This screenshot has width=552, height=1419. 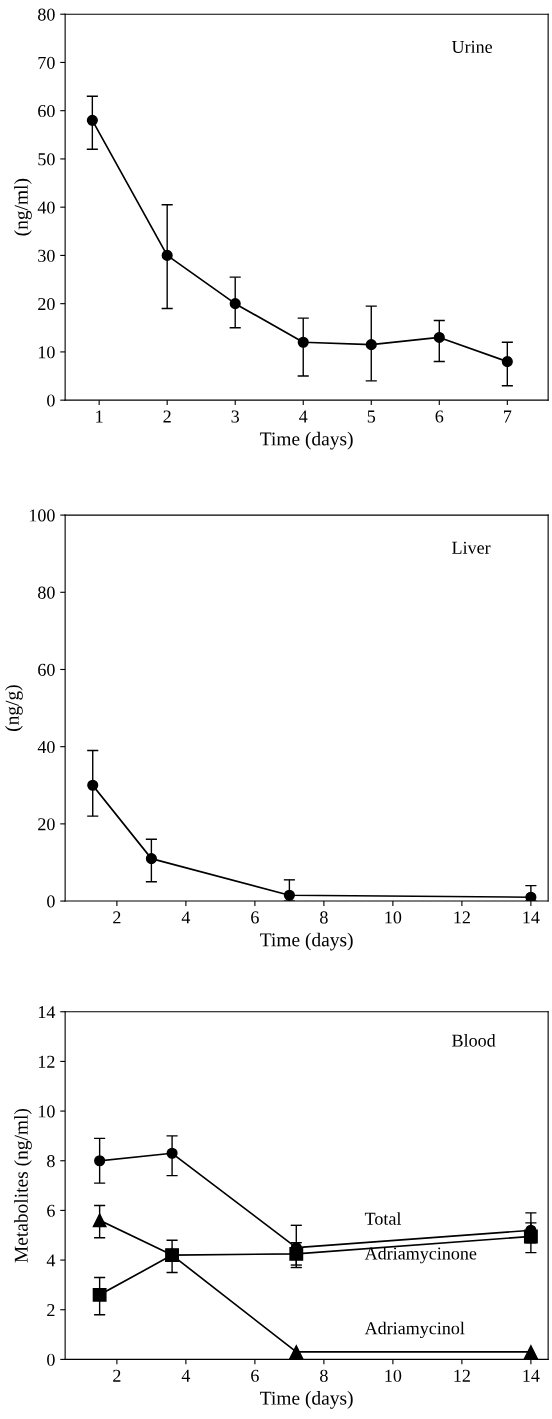 What do you see at coordinates (46, 159) in the screenshot?
I see `y-tick-label: 50` at bounding box center [46, 159].